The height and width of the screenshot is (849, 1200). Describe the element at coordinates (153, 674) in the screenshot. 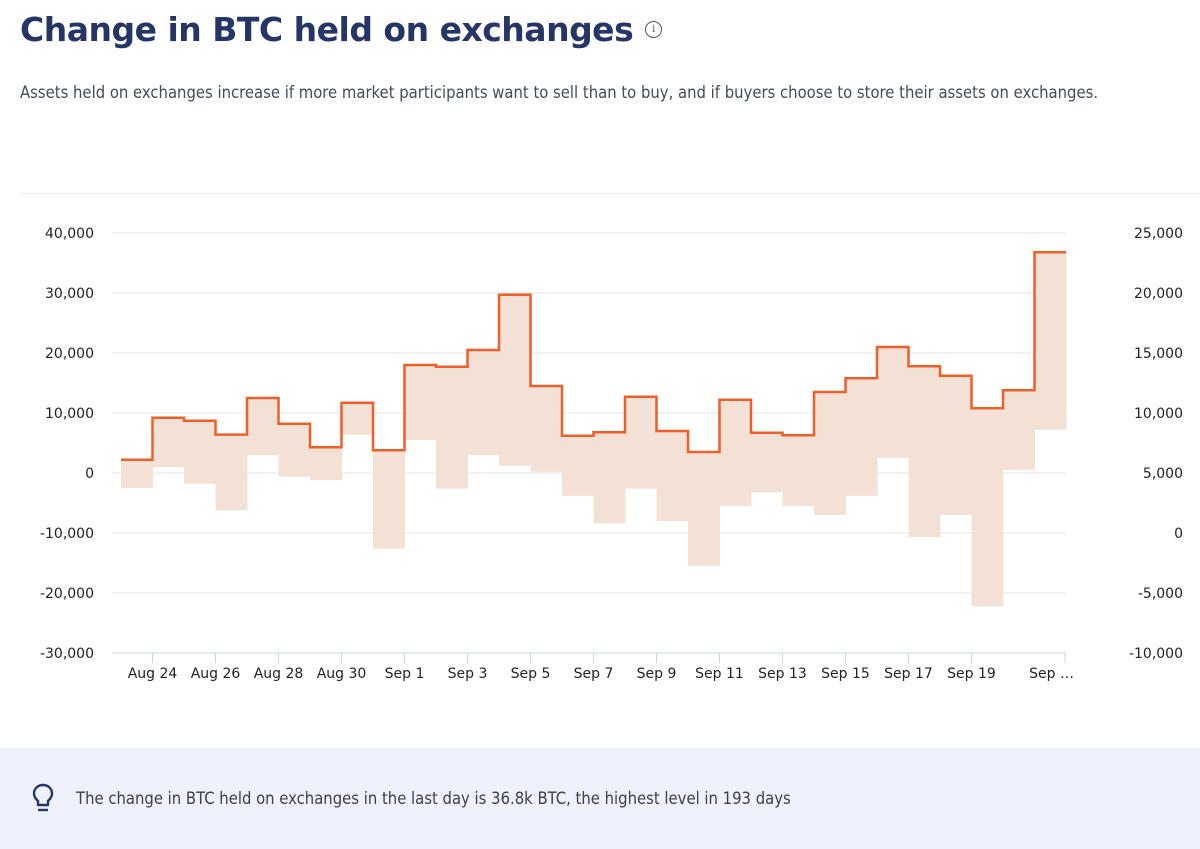

I see `x-tick-label: Aug 24` at that location.